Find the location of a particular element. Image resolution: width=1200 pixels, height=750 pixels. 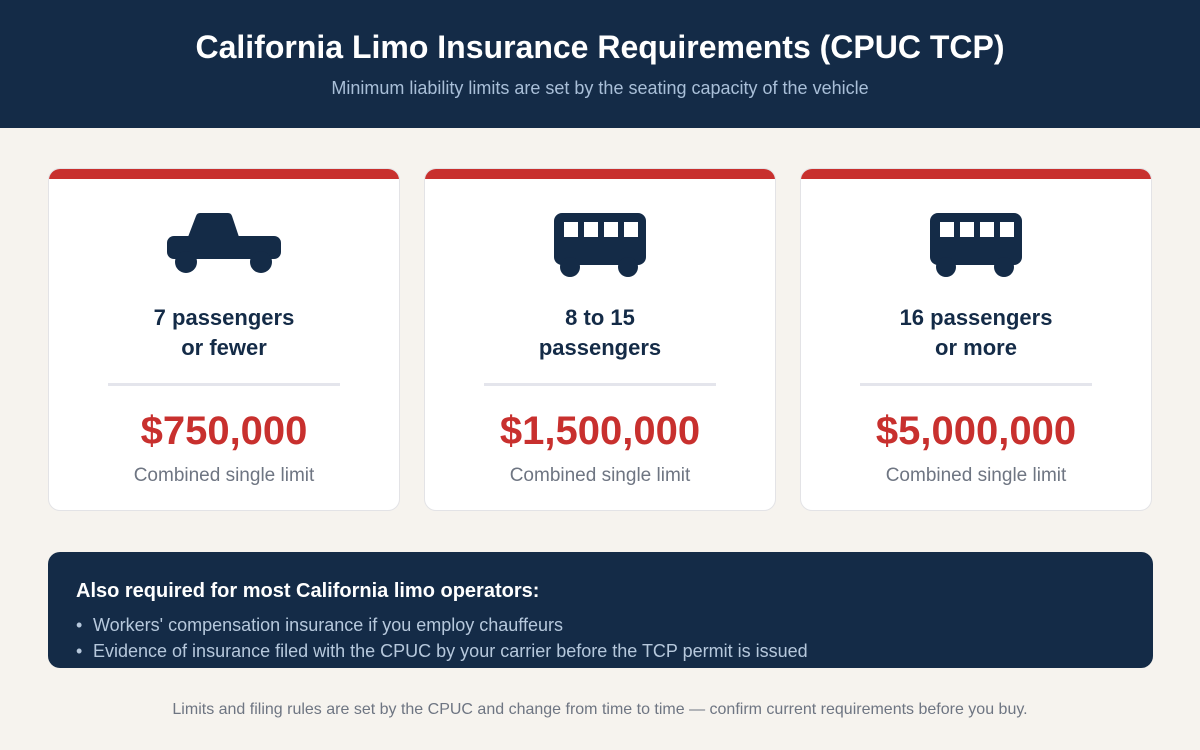

liability-amount: $750,000 is located at coordinates (224, 431).